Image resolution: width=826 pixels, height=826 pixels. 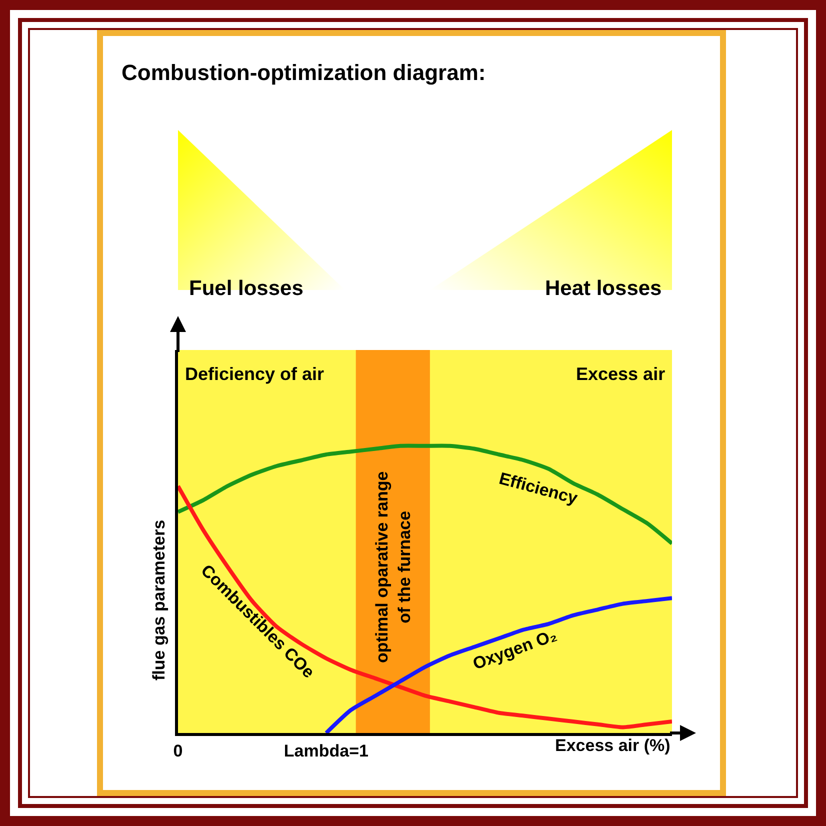 I want to click on text: Fuel losses, so click(x=246, y=288).